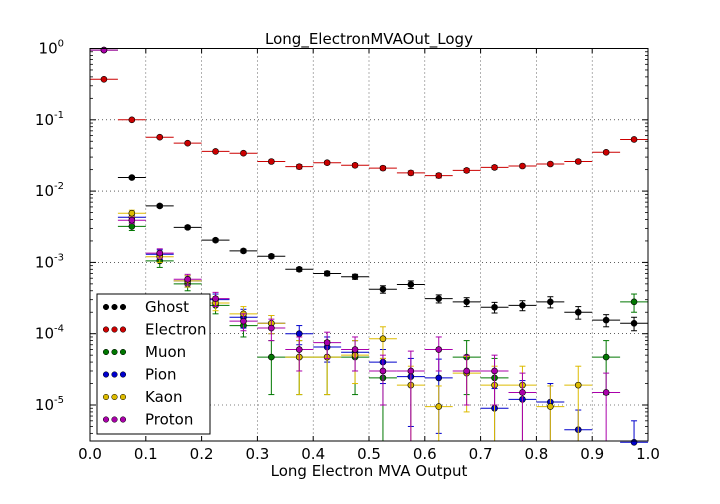 The height and width of the screenshot is (504, 720). What do you see at coordinates (536, 454) in the screenshot?
I see `x-tick-label: 0.8` at bounding box center [536, 454].